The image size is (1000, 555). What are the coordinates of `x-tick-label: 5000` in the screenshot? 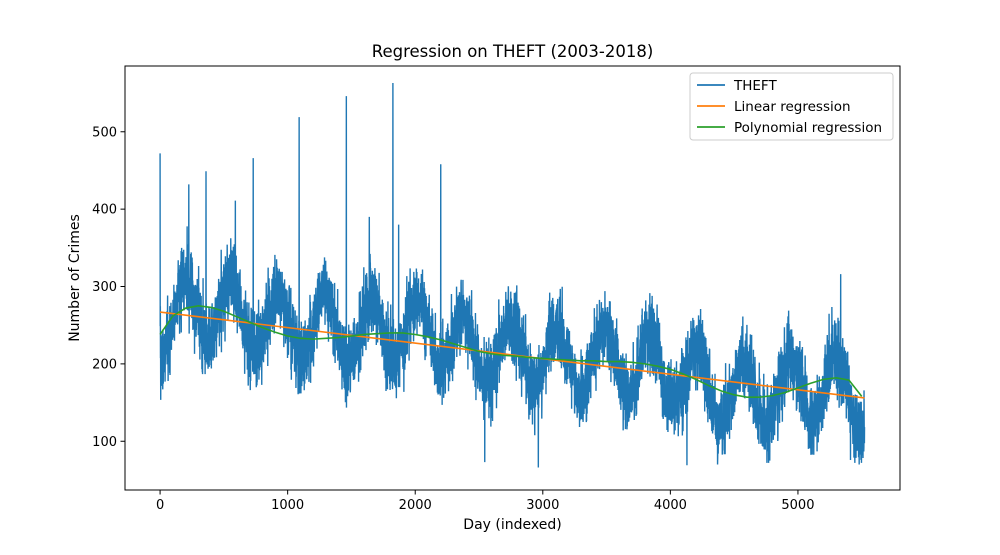 It's located at (797, 505).